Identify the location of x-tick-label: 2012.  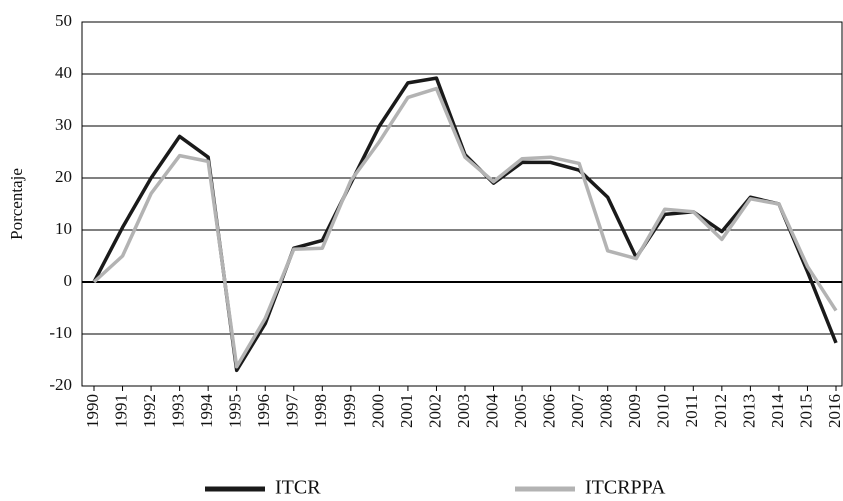
(720, 411).